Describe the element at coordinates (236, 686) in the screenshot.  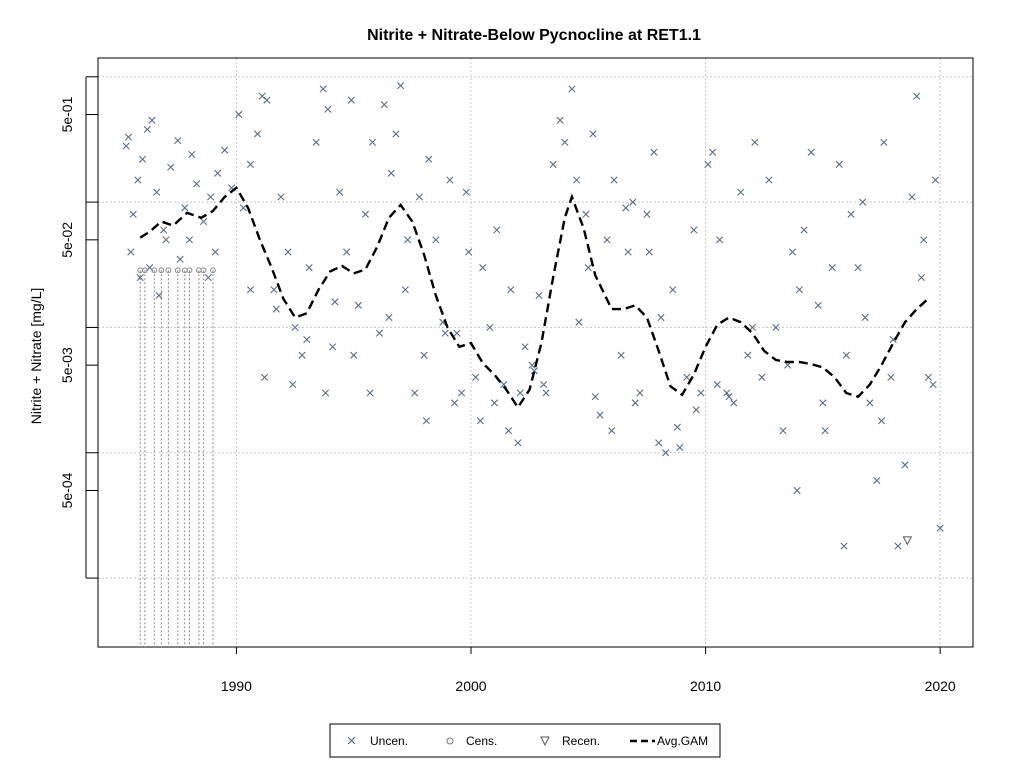
I see `x-tick-label: 1990` at that location.